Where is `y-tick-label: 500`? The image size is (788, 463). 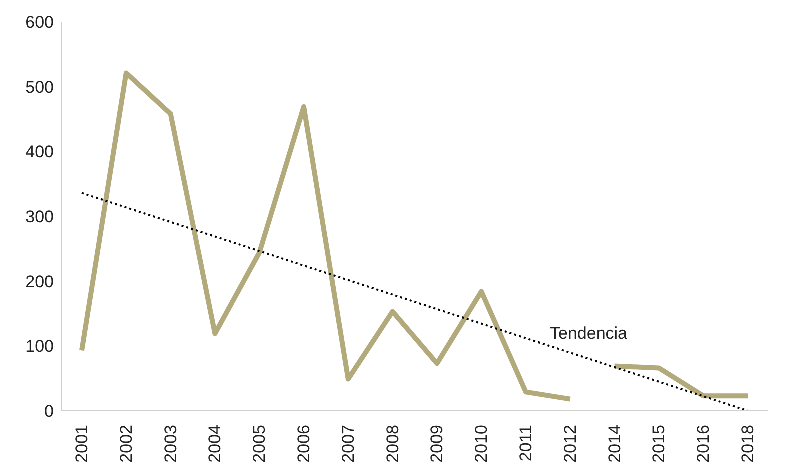
y-tick-label: 500 is located at coordinates (40, 87).